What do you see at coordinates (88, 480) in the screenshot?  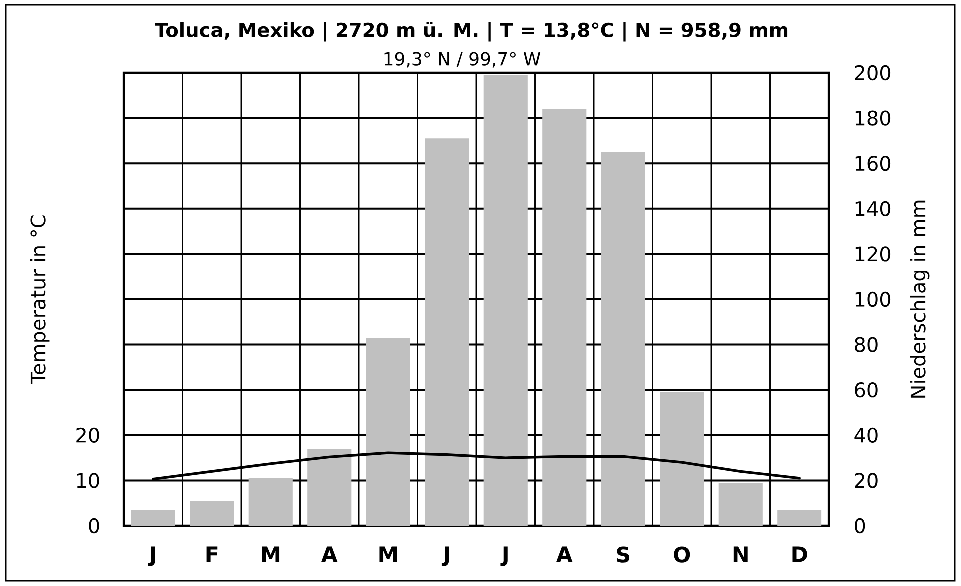 I see `y-tick-label: 10` at bounding box center [88, 480].